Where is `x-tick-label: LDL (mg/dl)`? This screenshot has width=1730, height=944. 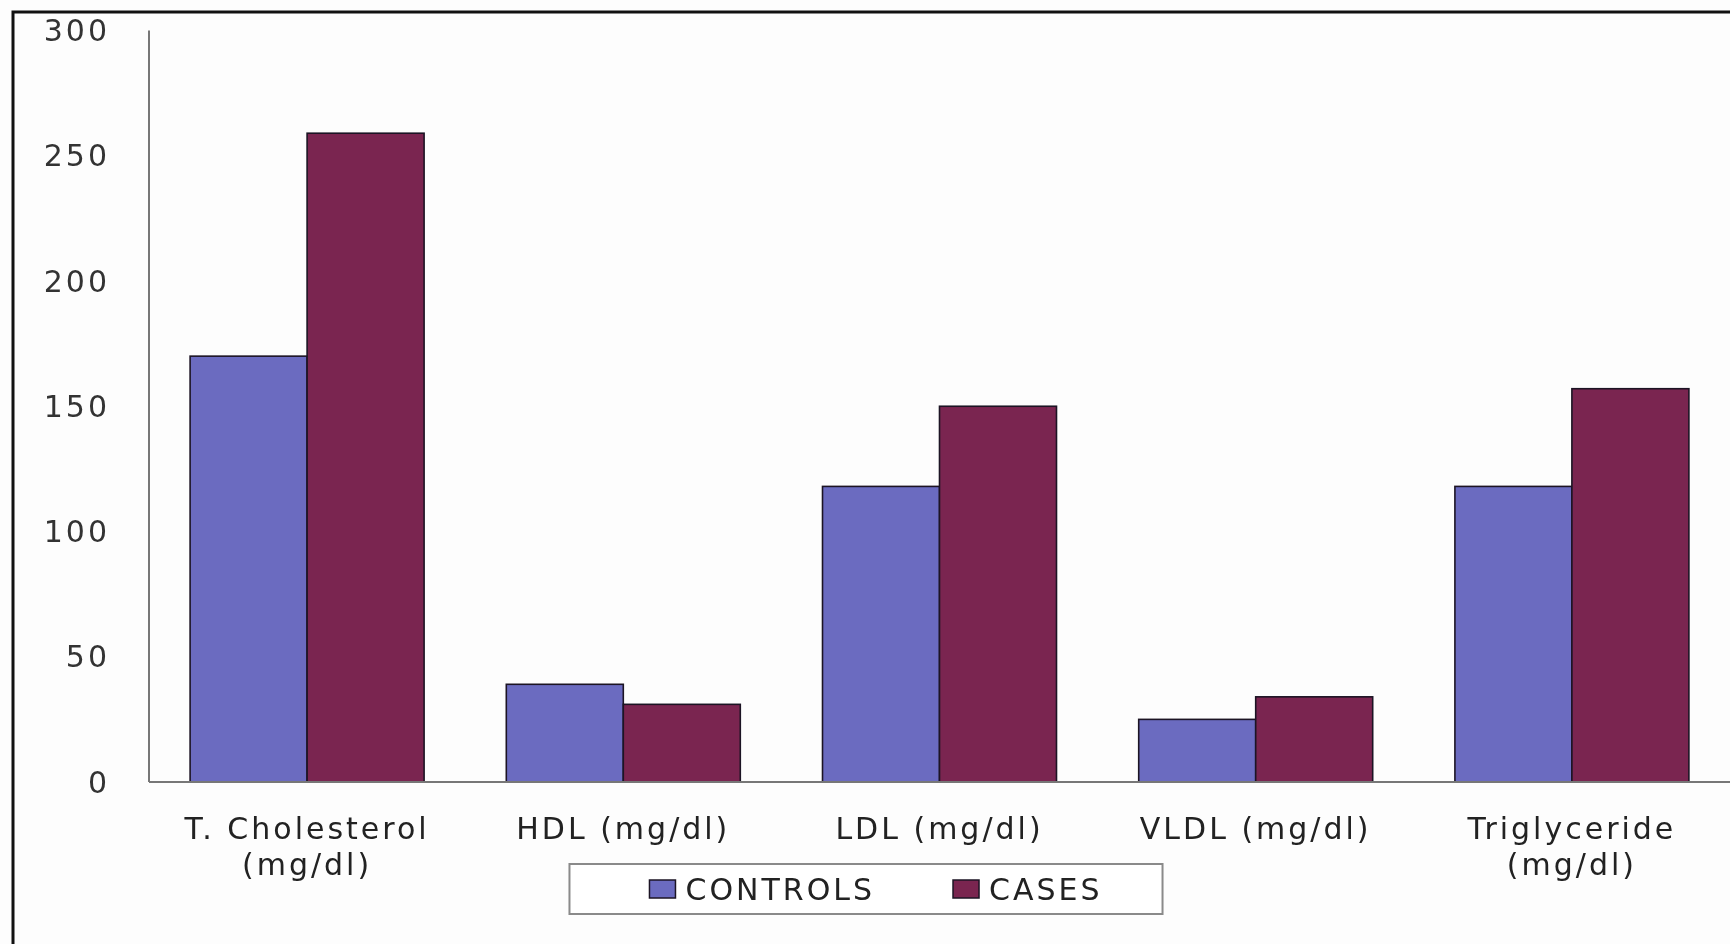 x-tick-label: LDL (mg/dl) is located at coordinates (939, 828).